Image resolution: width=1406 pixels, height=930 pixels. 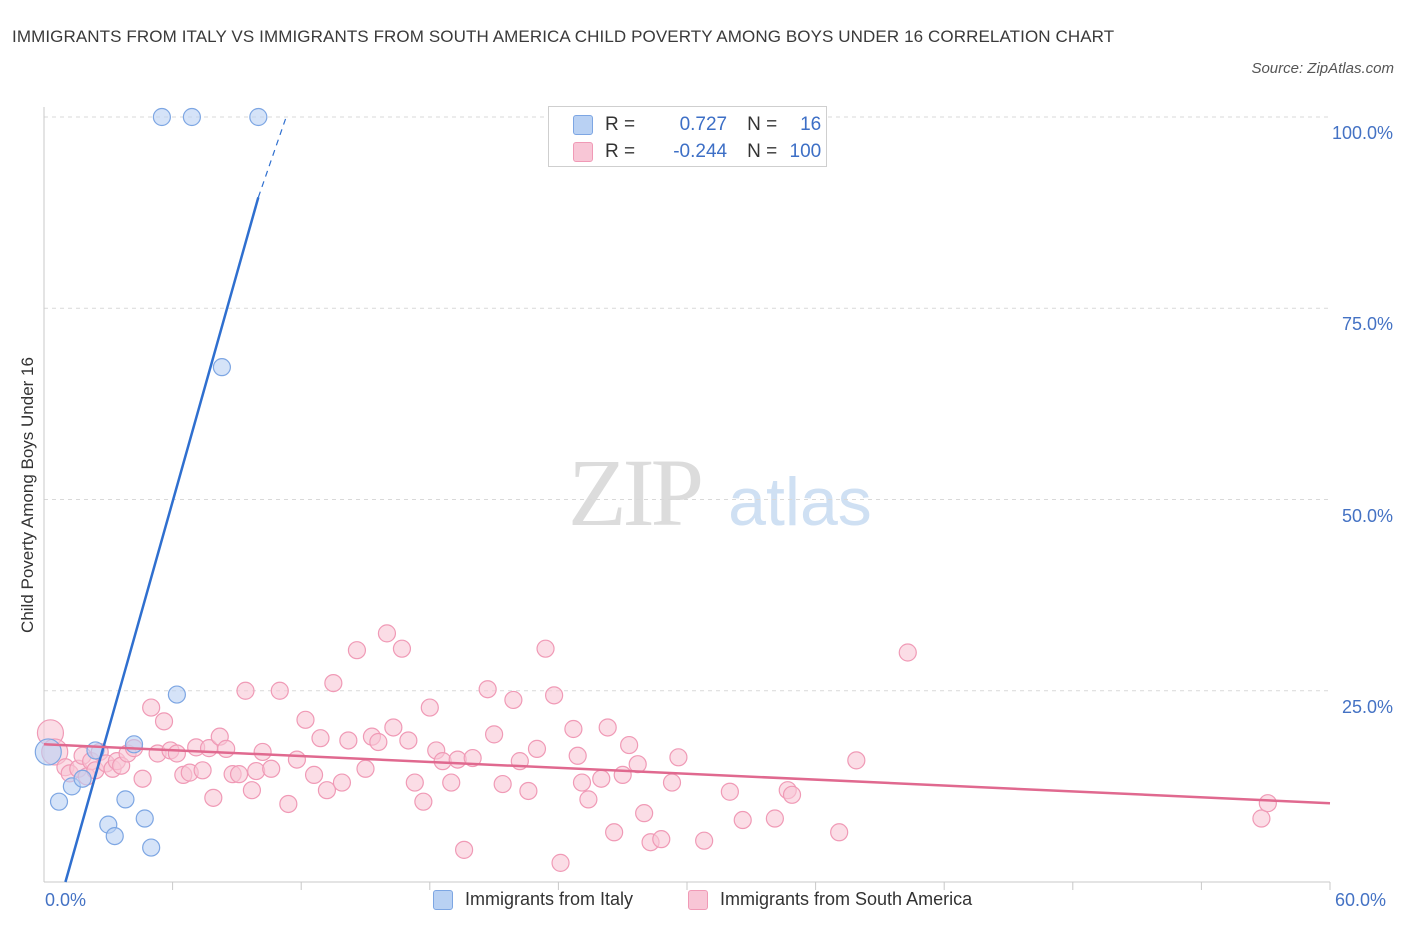 I want to click on watermark-zip: ZIP, so click(x=634, y=492).